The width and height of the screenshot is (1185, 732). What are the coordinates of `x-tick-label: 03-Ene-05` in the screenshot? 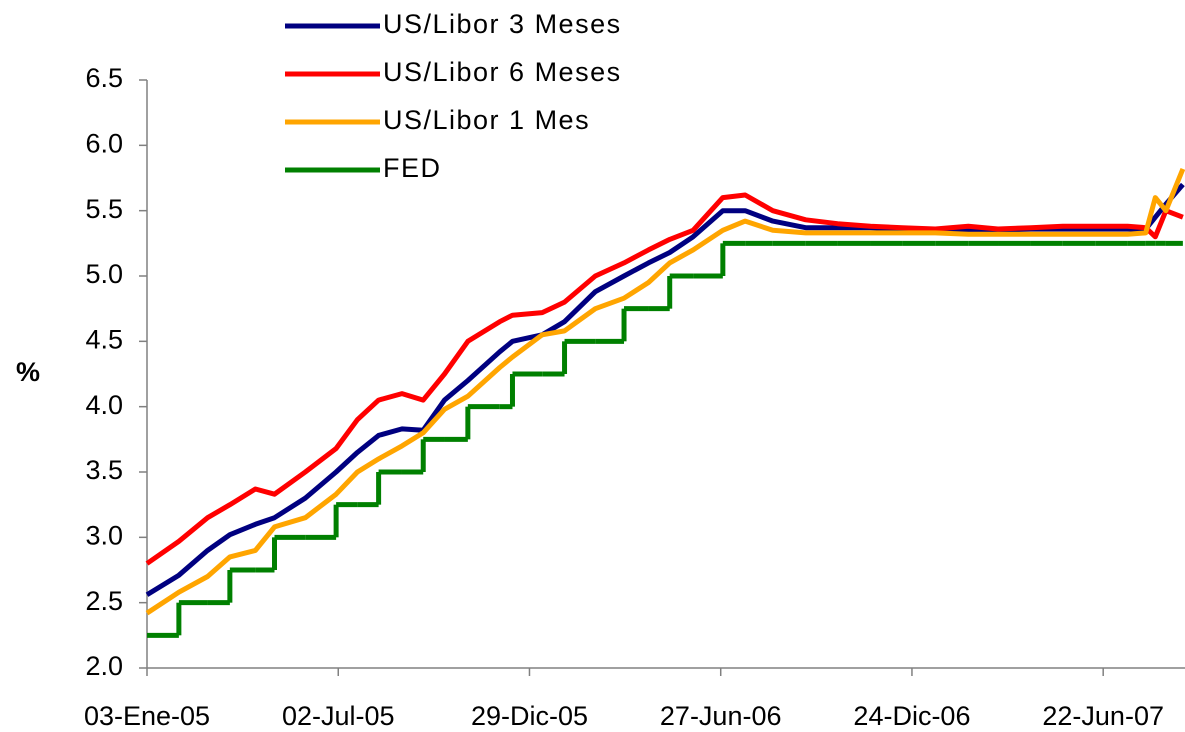 It's located at (147, 716).